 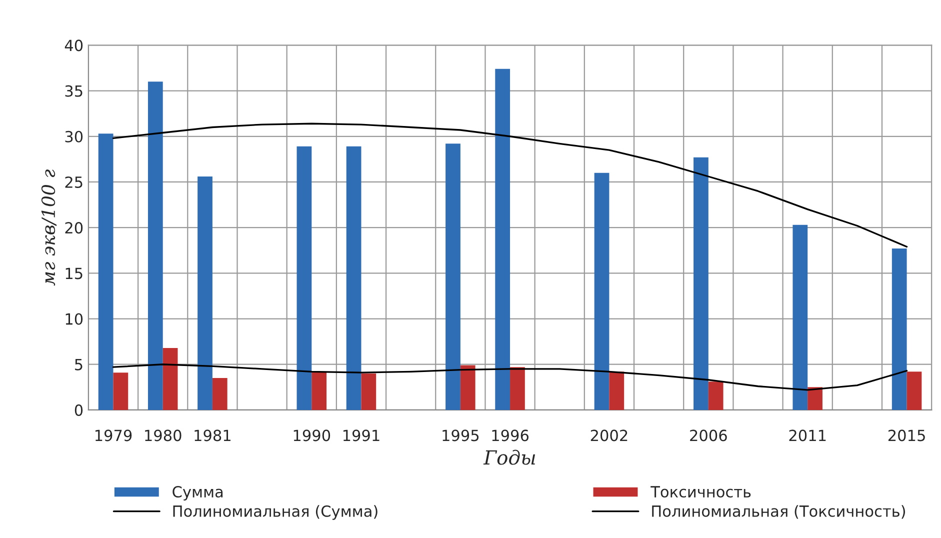 What do you see at coordinates (609, 436) in the screenshot?
I see `x-tick-label: 2002` at bounding box center [609, 436].